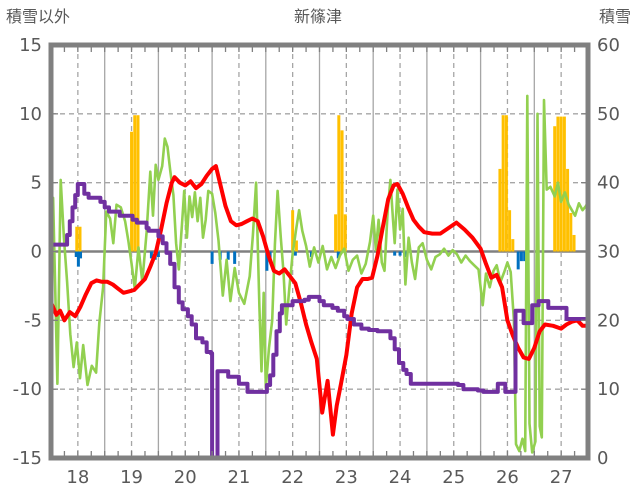  What do you see at coordinates (38, 16) in the screenshot?
I see `left-axis-title: 積雪以外` at bounding box center [38, 16].